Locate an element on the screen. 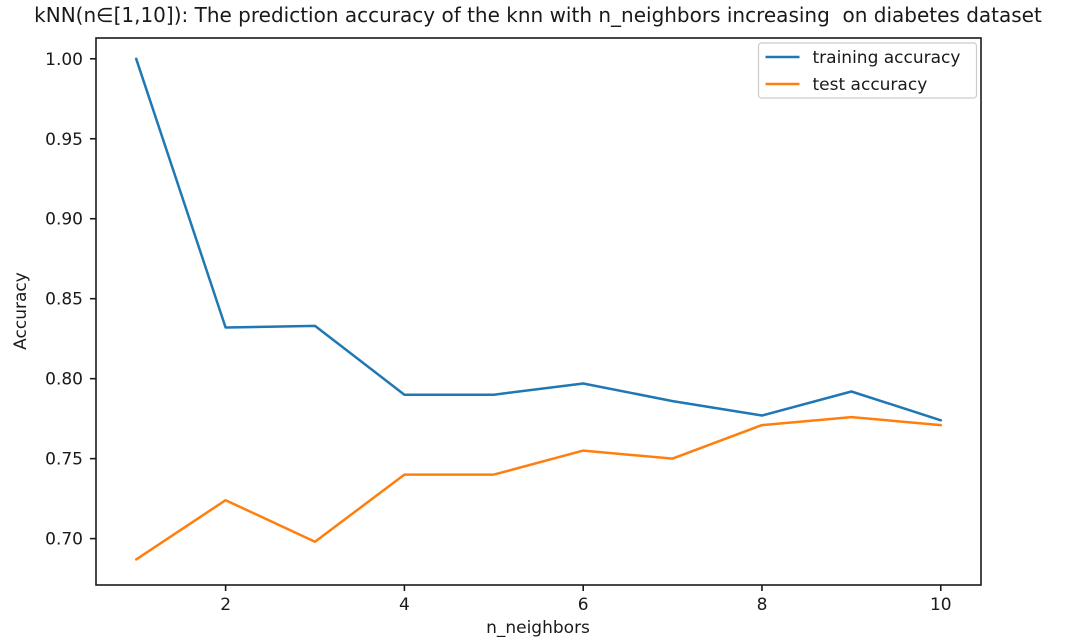 The height and width of the screenshot is (644, 1070). legend-box is located at coordinates (867, 70).